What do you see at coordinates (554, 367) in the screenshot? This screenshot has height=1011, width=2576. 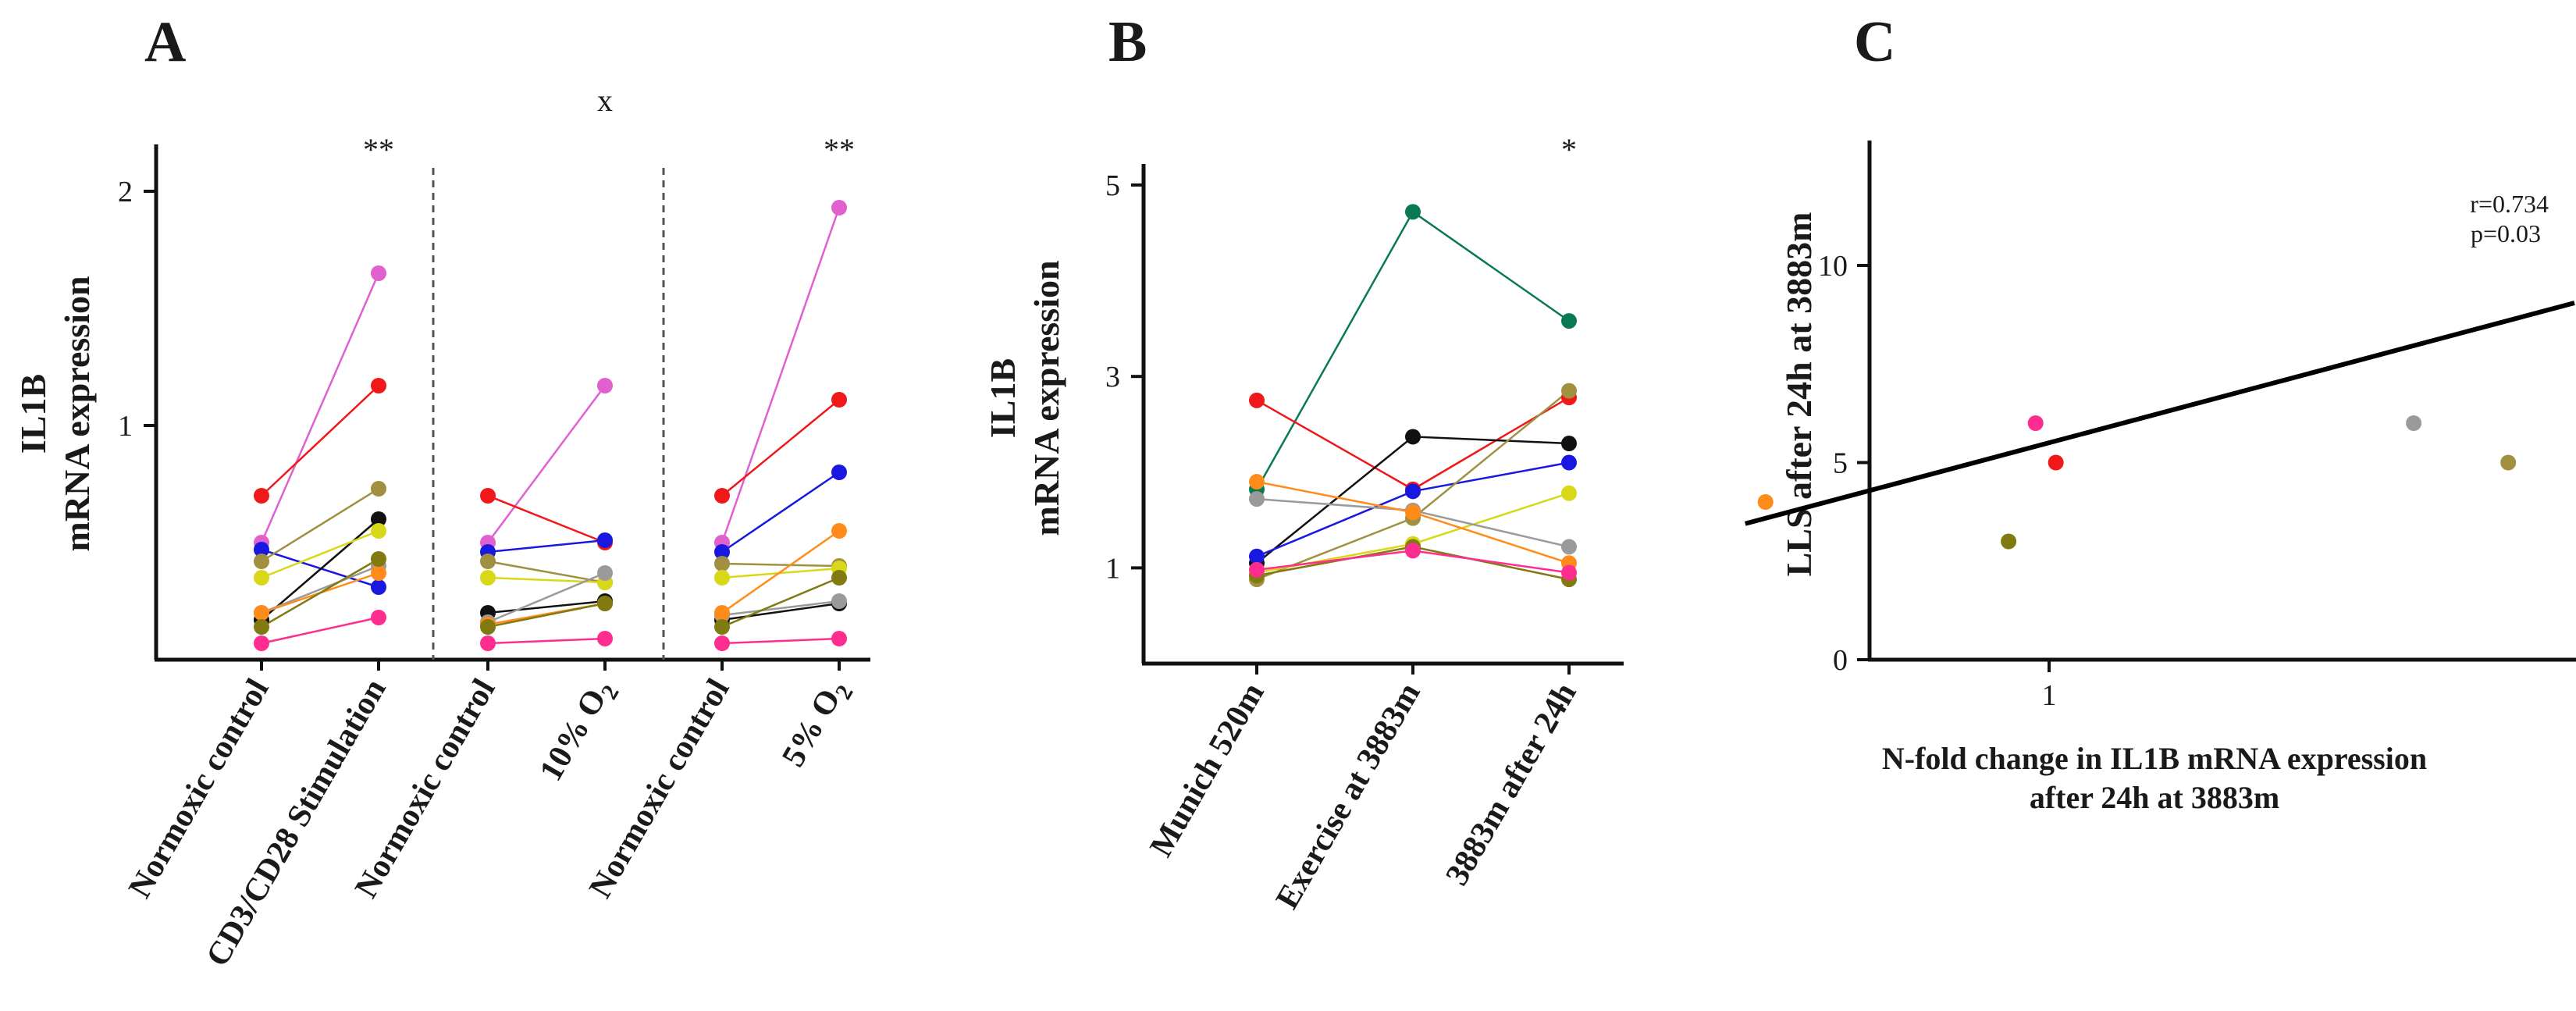 I see `panel-a-series: ** x **` at bounding box center [554, 367].